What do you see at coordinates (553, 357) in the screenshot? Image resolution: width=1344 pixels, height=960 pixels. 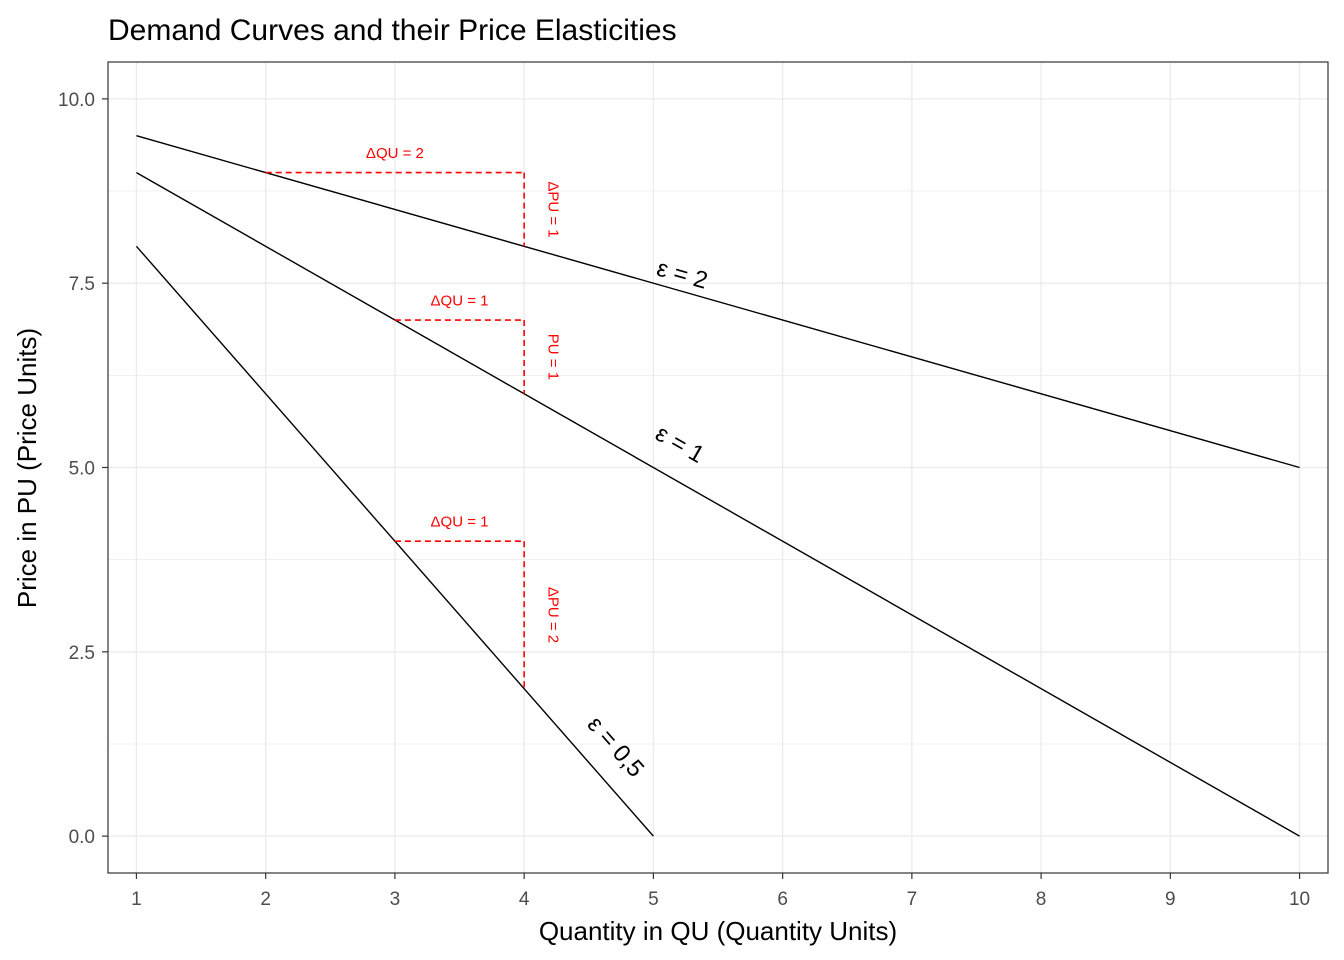 I see `delta-p-label: PU = 1` at bounding box center [553, 357].